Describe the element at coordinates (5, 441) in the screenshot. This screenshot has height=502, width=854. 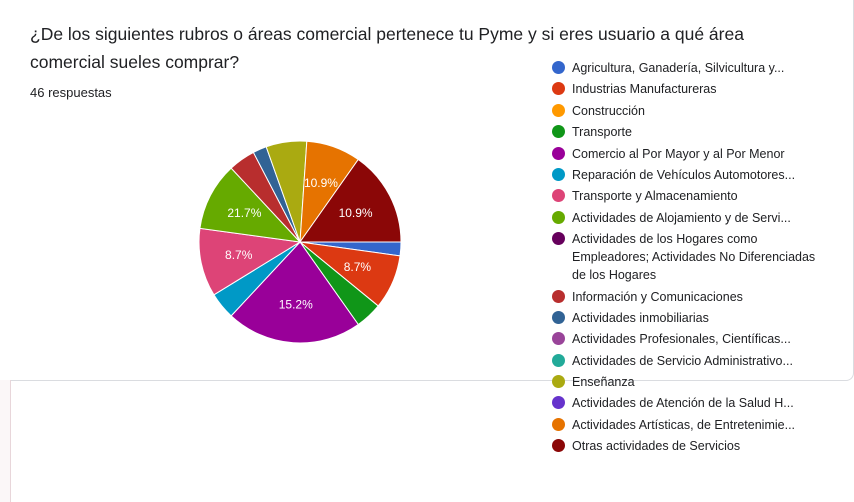
I see `next-card-edge` at that location.